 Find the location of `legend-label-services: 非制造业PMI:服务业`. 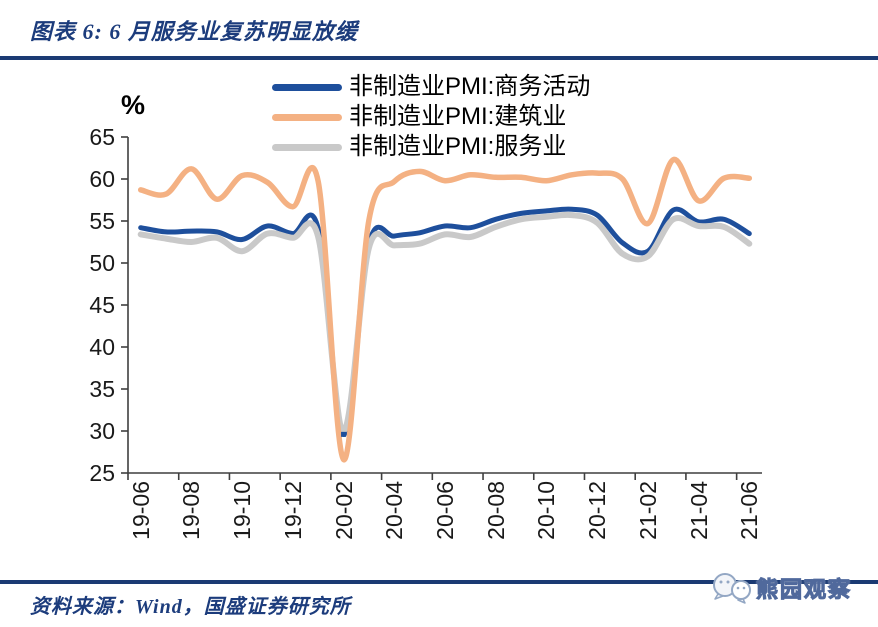

legend-label-services: 非制造业PMI:服务业 is located at coordinates (458, 146).